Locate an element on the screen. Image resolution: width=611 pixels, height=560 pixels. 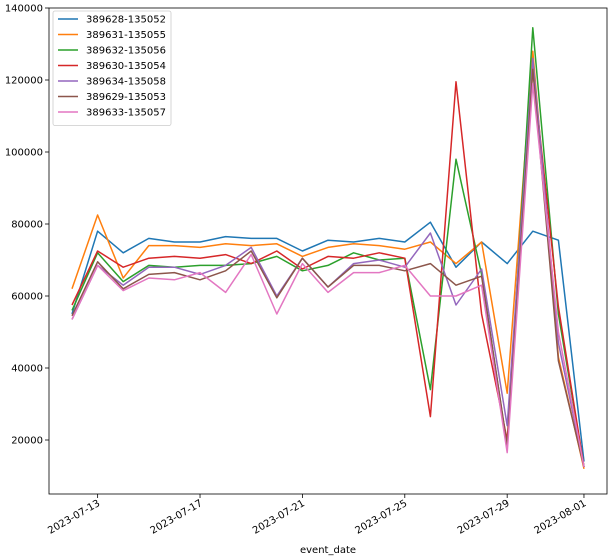
x-tick-label: 2023-07-21 is located at coordinates (279, 517).